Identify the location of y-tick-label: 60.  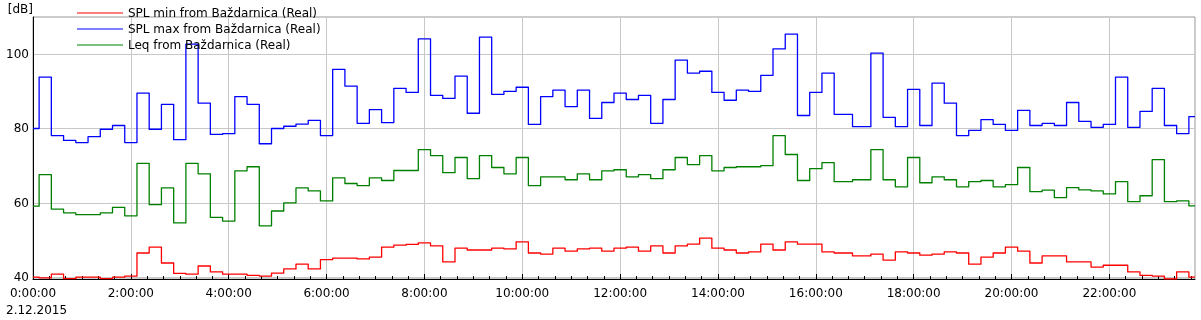
(21, 202).